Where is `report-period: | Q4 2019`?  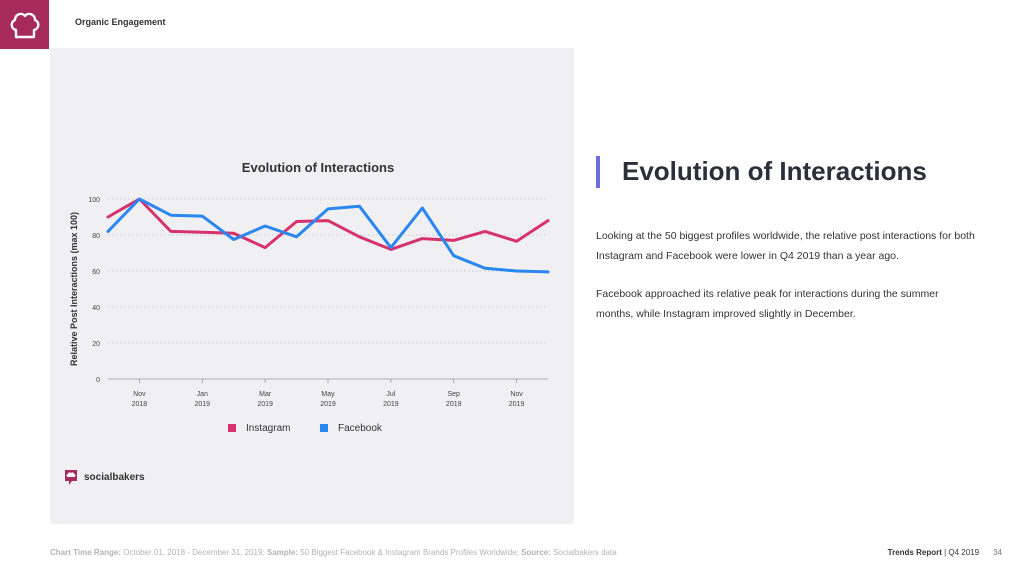 report-period: | Q4 2019 is located at coordinates (960, 552).